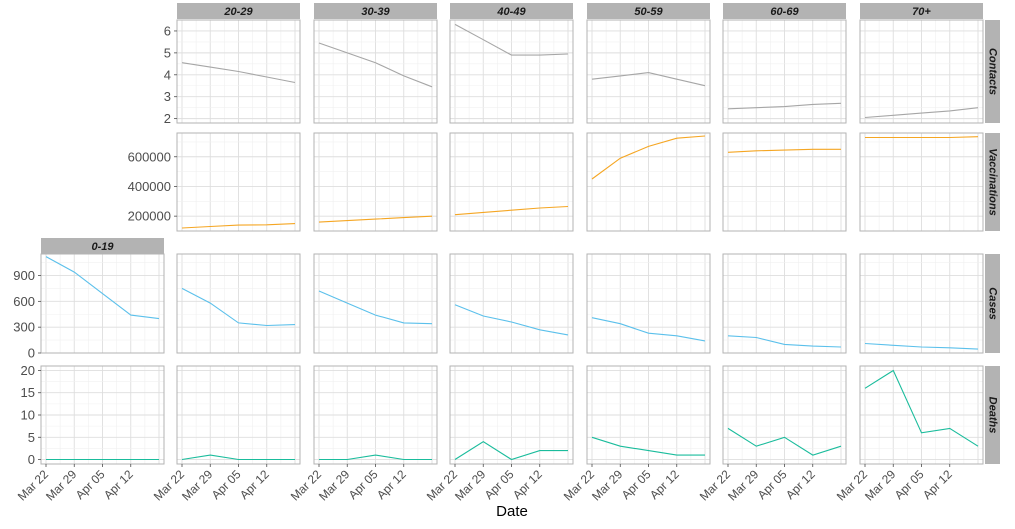 The image size is (1015, 529). I want to click on row-strip-label: Deaths, so click(993, 415).